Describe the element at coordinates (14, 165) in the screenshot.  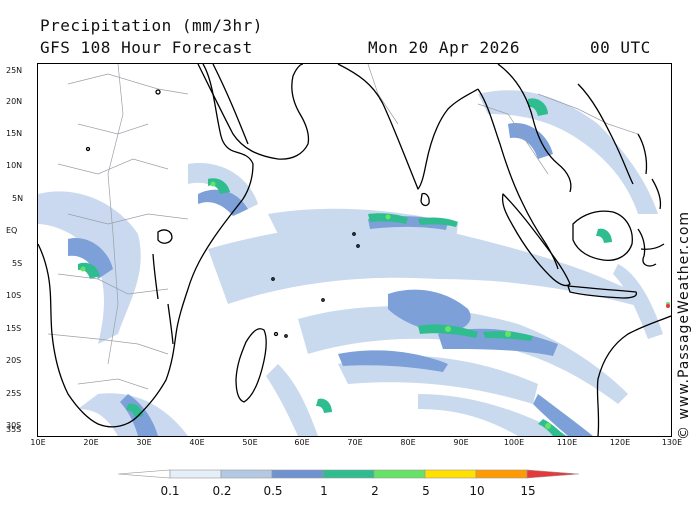
I see `lat-label: 10N` at that location.